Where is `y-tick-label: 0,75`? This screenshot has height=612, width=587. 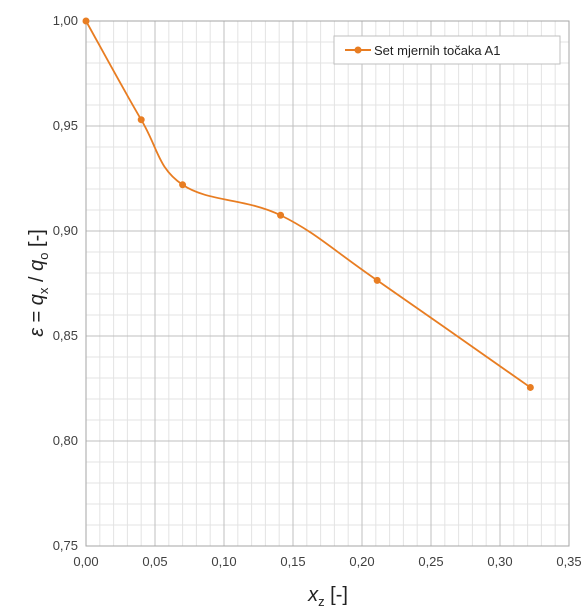 y-tick-label: 0,75 is located at coordinates (65, 545).